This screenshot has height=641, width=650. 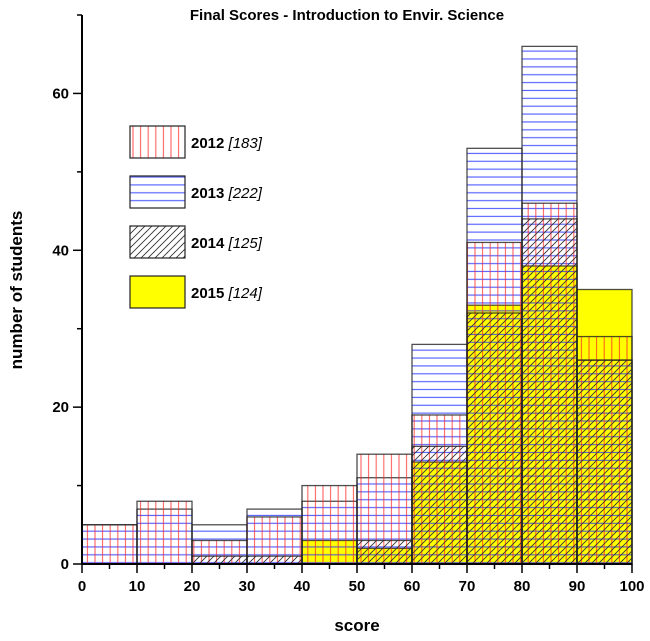 What do you see at coordinates (192, 586) in the screenshot?
I see `x-tick-label: 20` at bounding box center [192, 586].